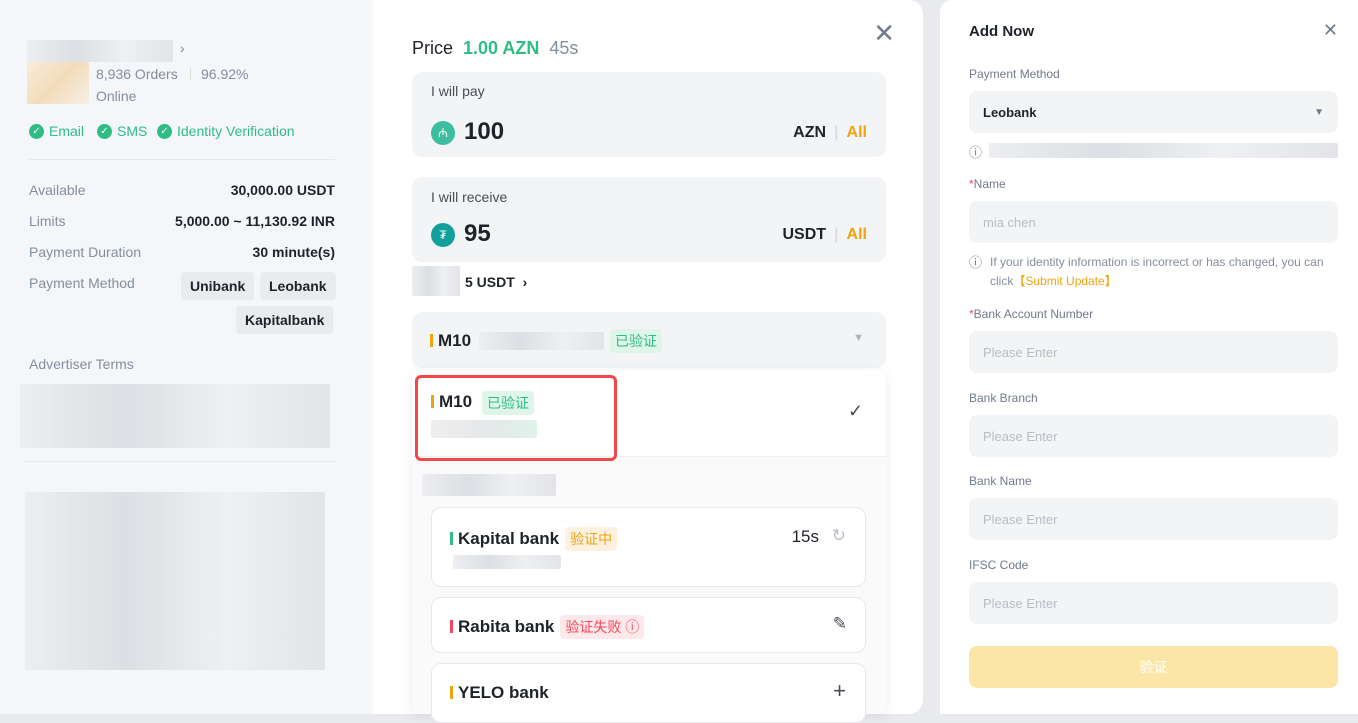 This screenshot has width=1358, height=723. I want to click on form-title: Add Now, so click(1001, 31).